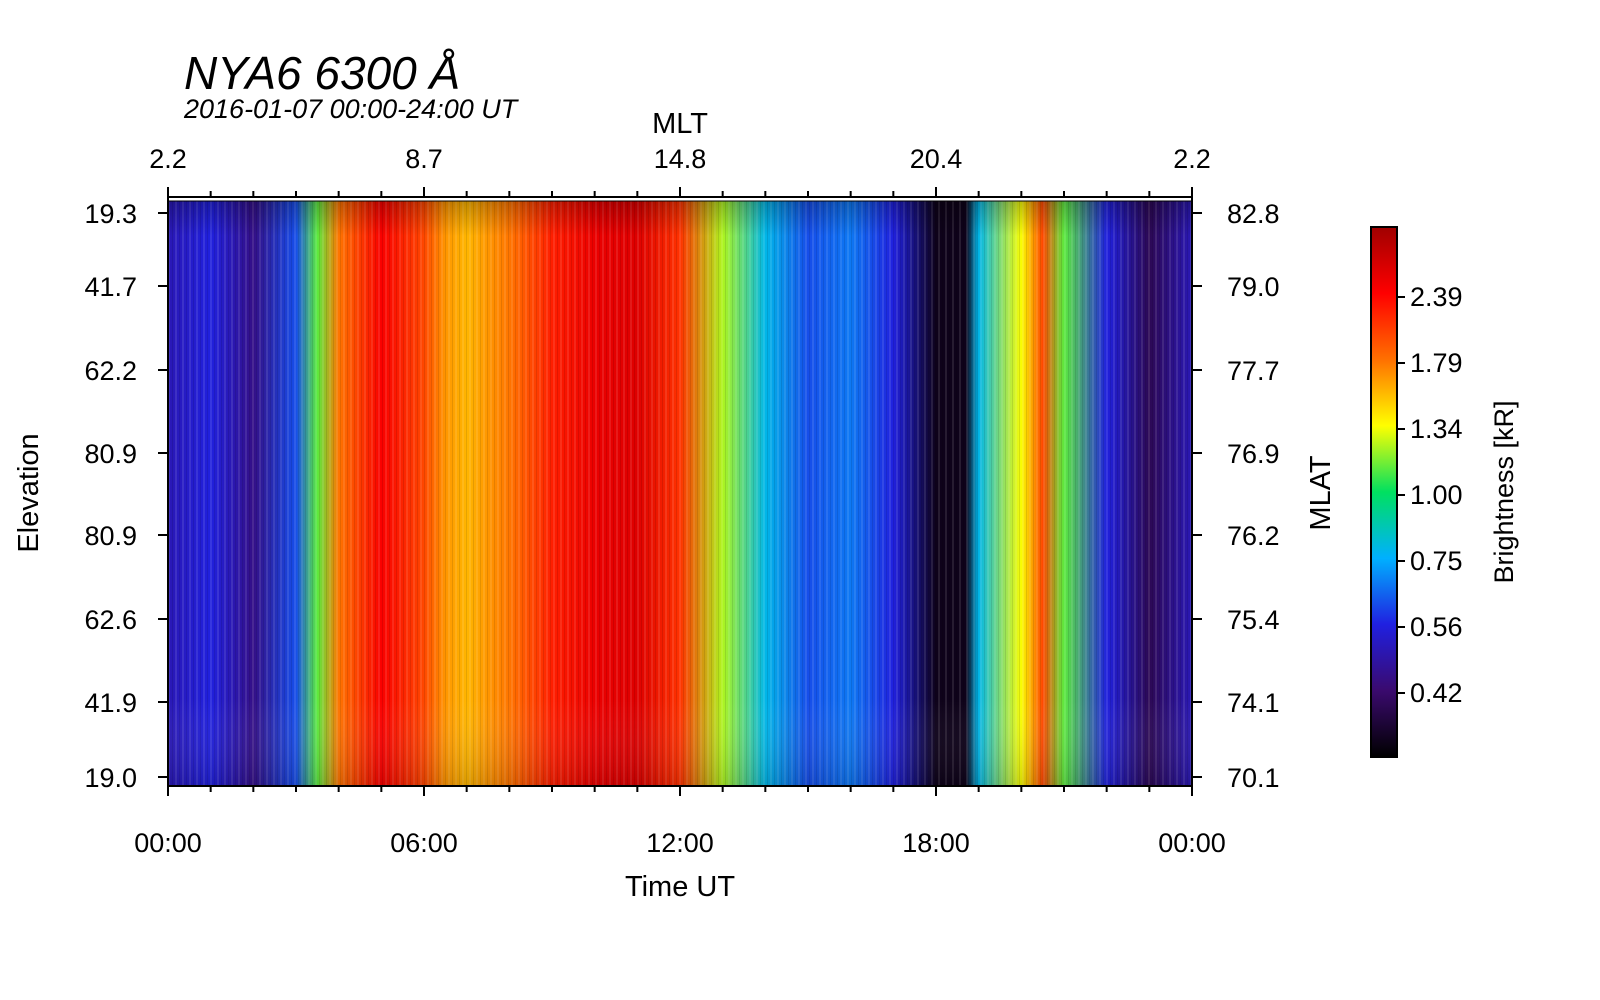 The width and height of the screenshot is (1600, 1000). What do you see at coordinates (1436, 429) in the screenshot?
I see `colorbar-tick-label: 1.34` at bounding box center [1436, 429].